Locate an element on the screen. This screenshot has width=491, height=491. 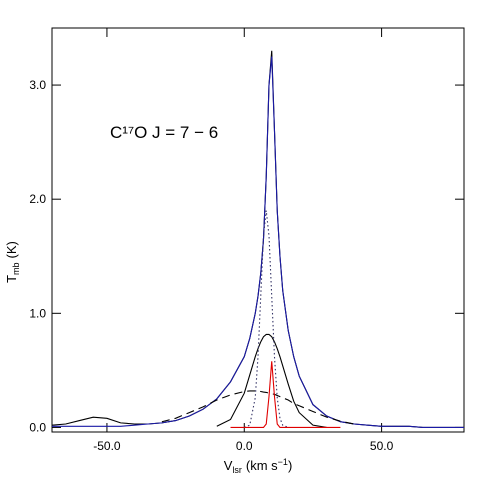
y-tick-label: 3.0 is located at coordinates (37, 85).